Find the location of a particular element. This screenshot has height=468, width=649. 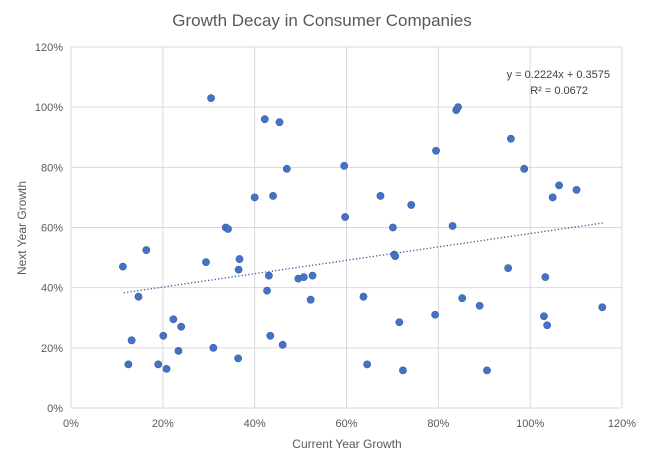

trendline-group is located at coordinates (363, 258).